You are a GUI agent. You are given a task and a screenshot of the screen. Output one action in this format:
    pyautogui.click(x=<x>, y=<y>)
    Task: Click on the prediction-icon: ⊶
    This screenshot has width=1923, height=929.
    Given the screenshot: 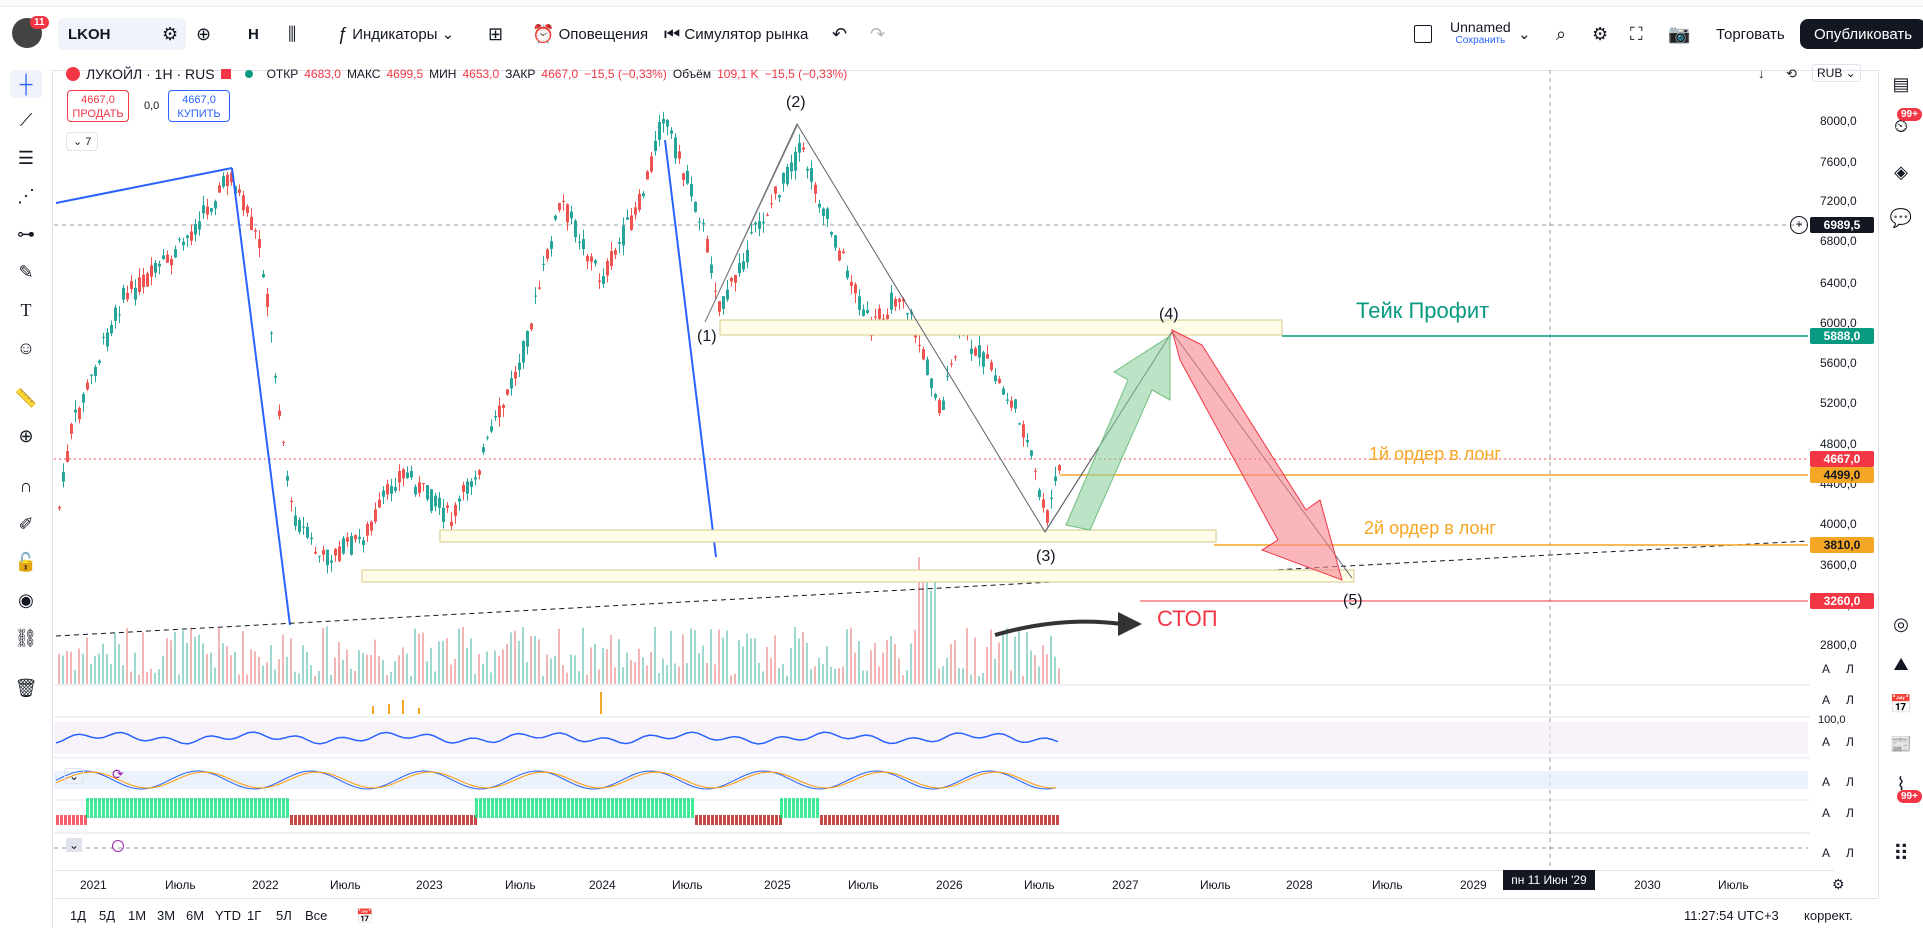 What is the action you would take?
    pyautogui.click(x=26, y=233)
    